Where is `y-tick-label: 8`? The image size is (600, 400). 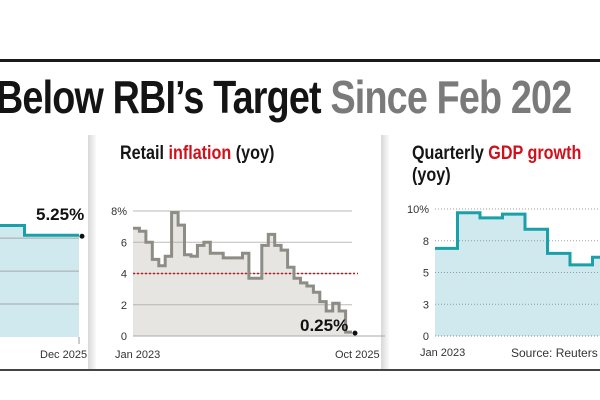
y-tick-label: 8 is located at coordinates (426, 242).